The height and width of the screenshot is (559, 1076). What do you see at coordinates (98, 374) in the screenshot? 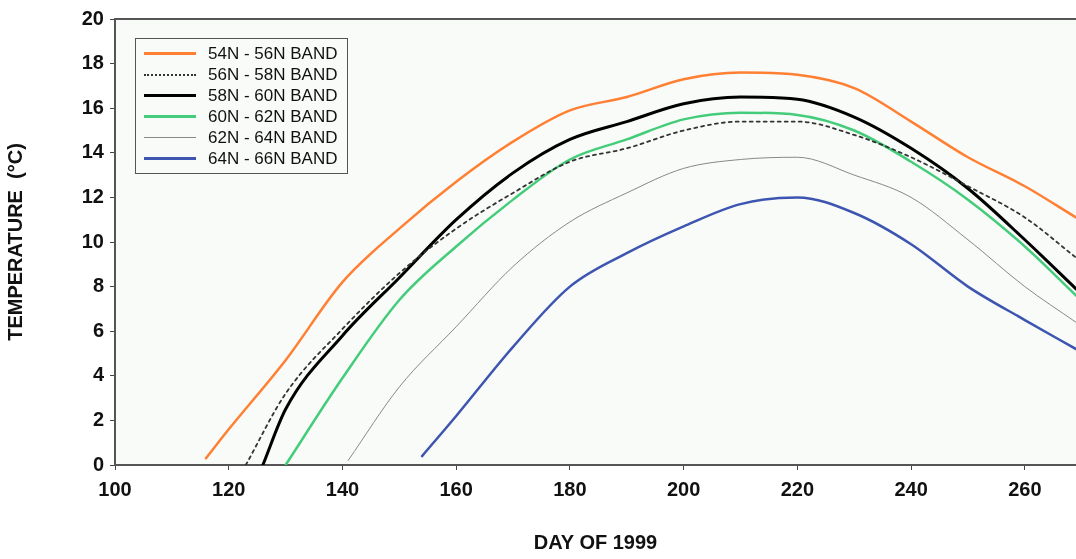
I see `y-tick-label: 4` at bounding box center [98, 374].